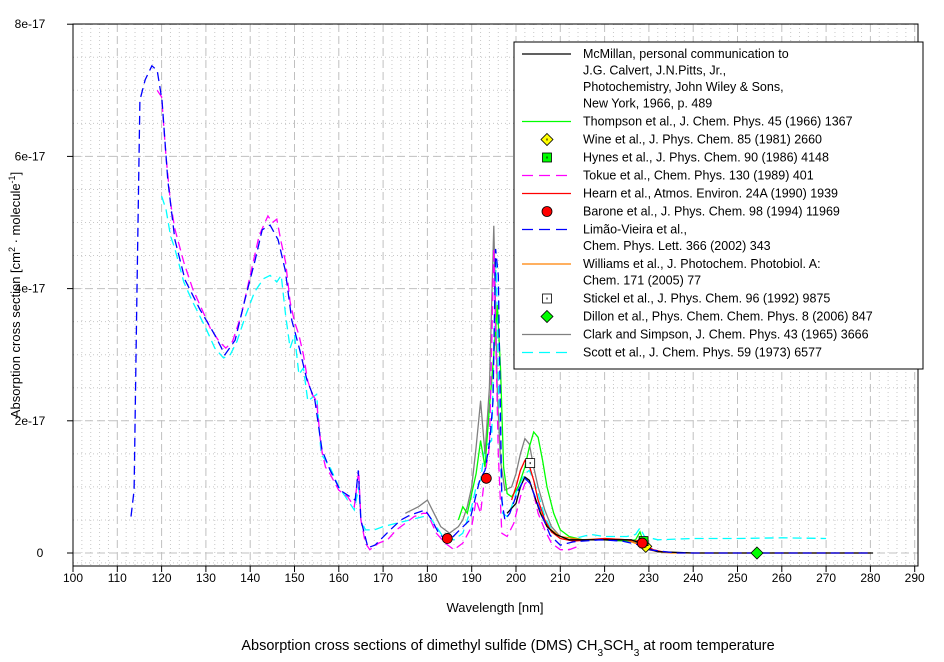 The height and width of the screenshot is (662, 944). I want to click on x-tick-label: 240, so click(693, 578).